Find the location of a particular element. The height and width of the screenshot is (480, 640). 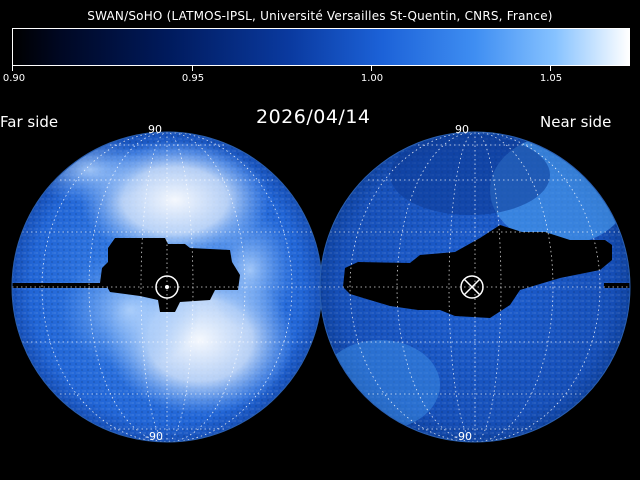

colorbar-tick-label: 0.95 is located at coordinates (193, 78).